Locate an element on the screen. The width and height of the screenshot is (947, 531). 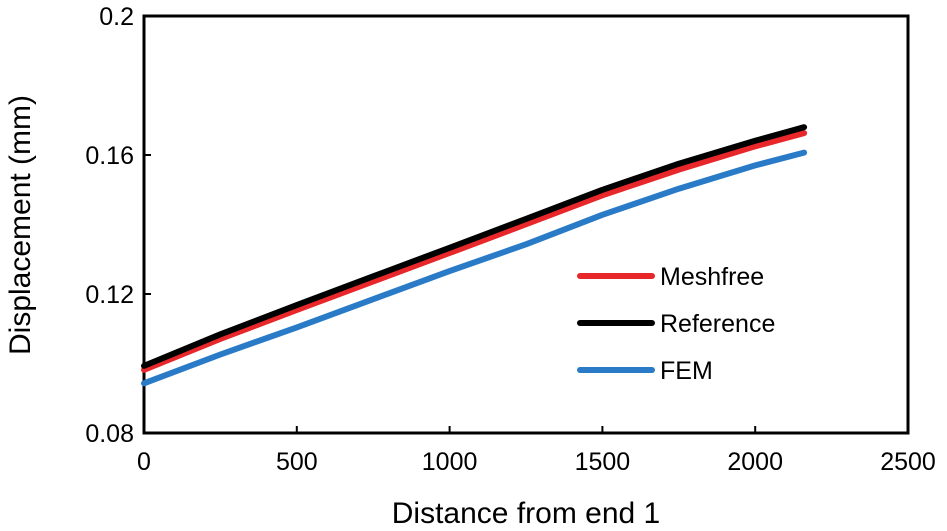
y-tick-label: 0.16 is located at coordinates (109, 156).